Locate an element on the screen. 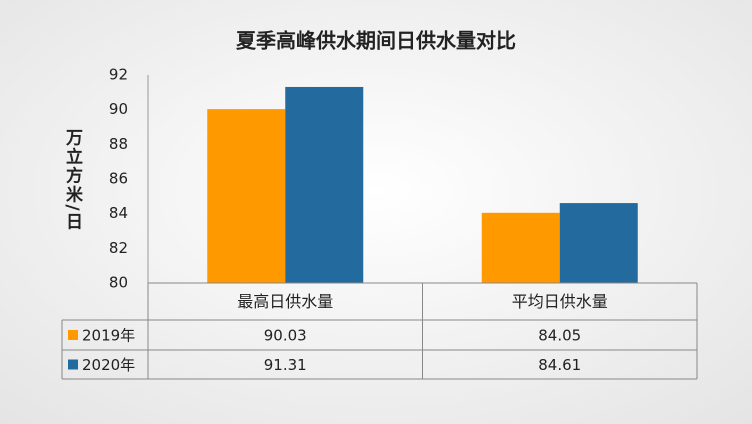  table-value: 91.31 is located at coordinates (285, 365).